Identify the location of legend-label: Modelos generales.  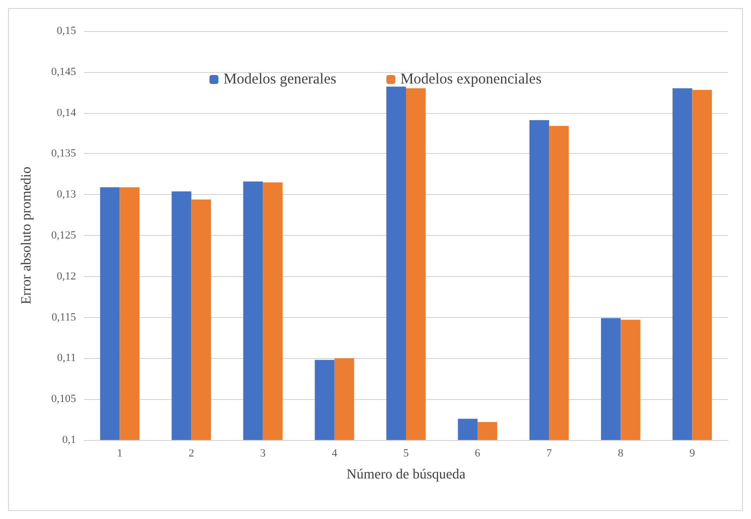
(279, 80).